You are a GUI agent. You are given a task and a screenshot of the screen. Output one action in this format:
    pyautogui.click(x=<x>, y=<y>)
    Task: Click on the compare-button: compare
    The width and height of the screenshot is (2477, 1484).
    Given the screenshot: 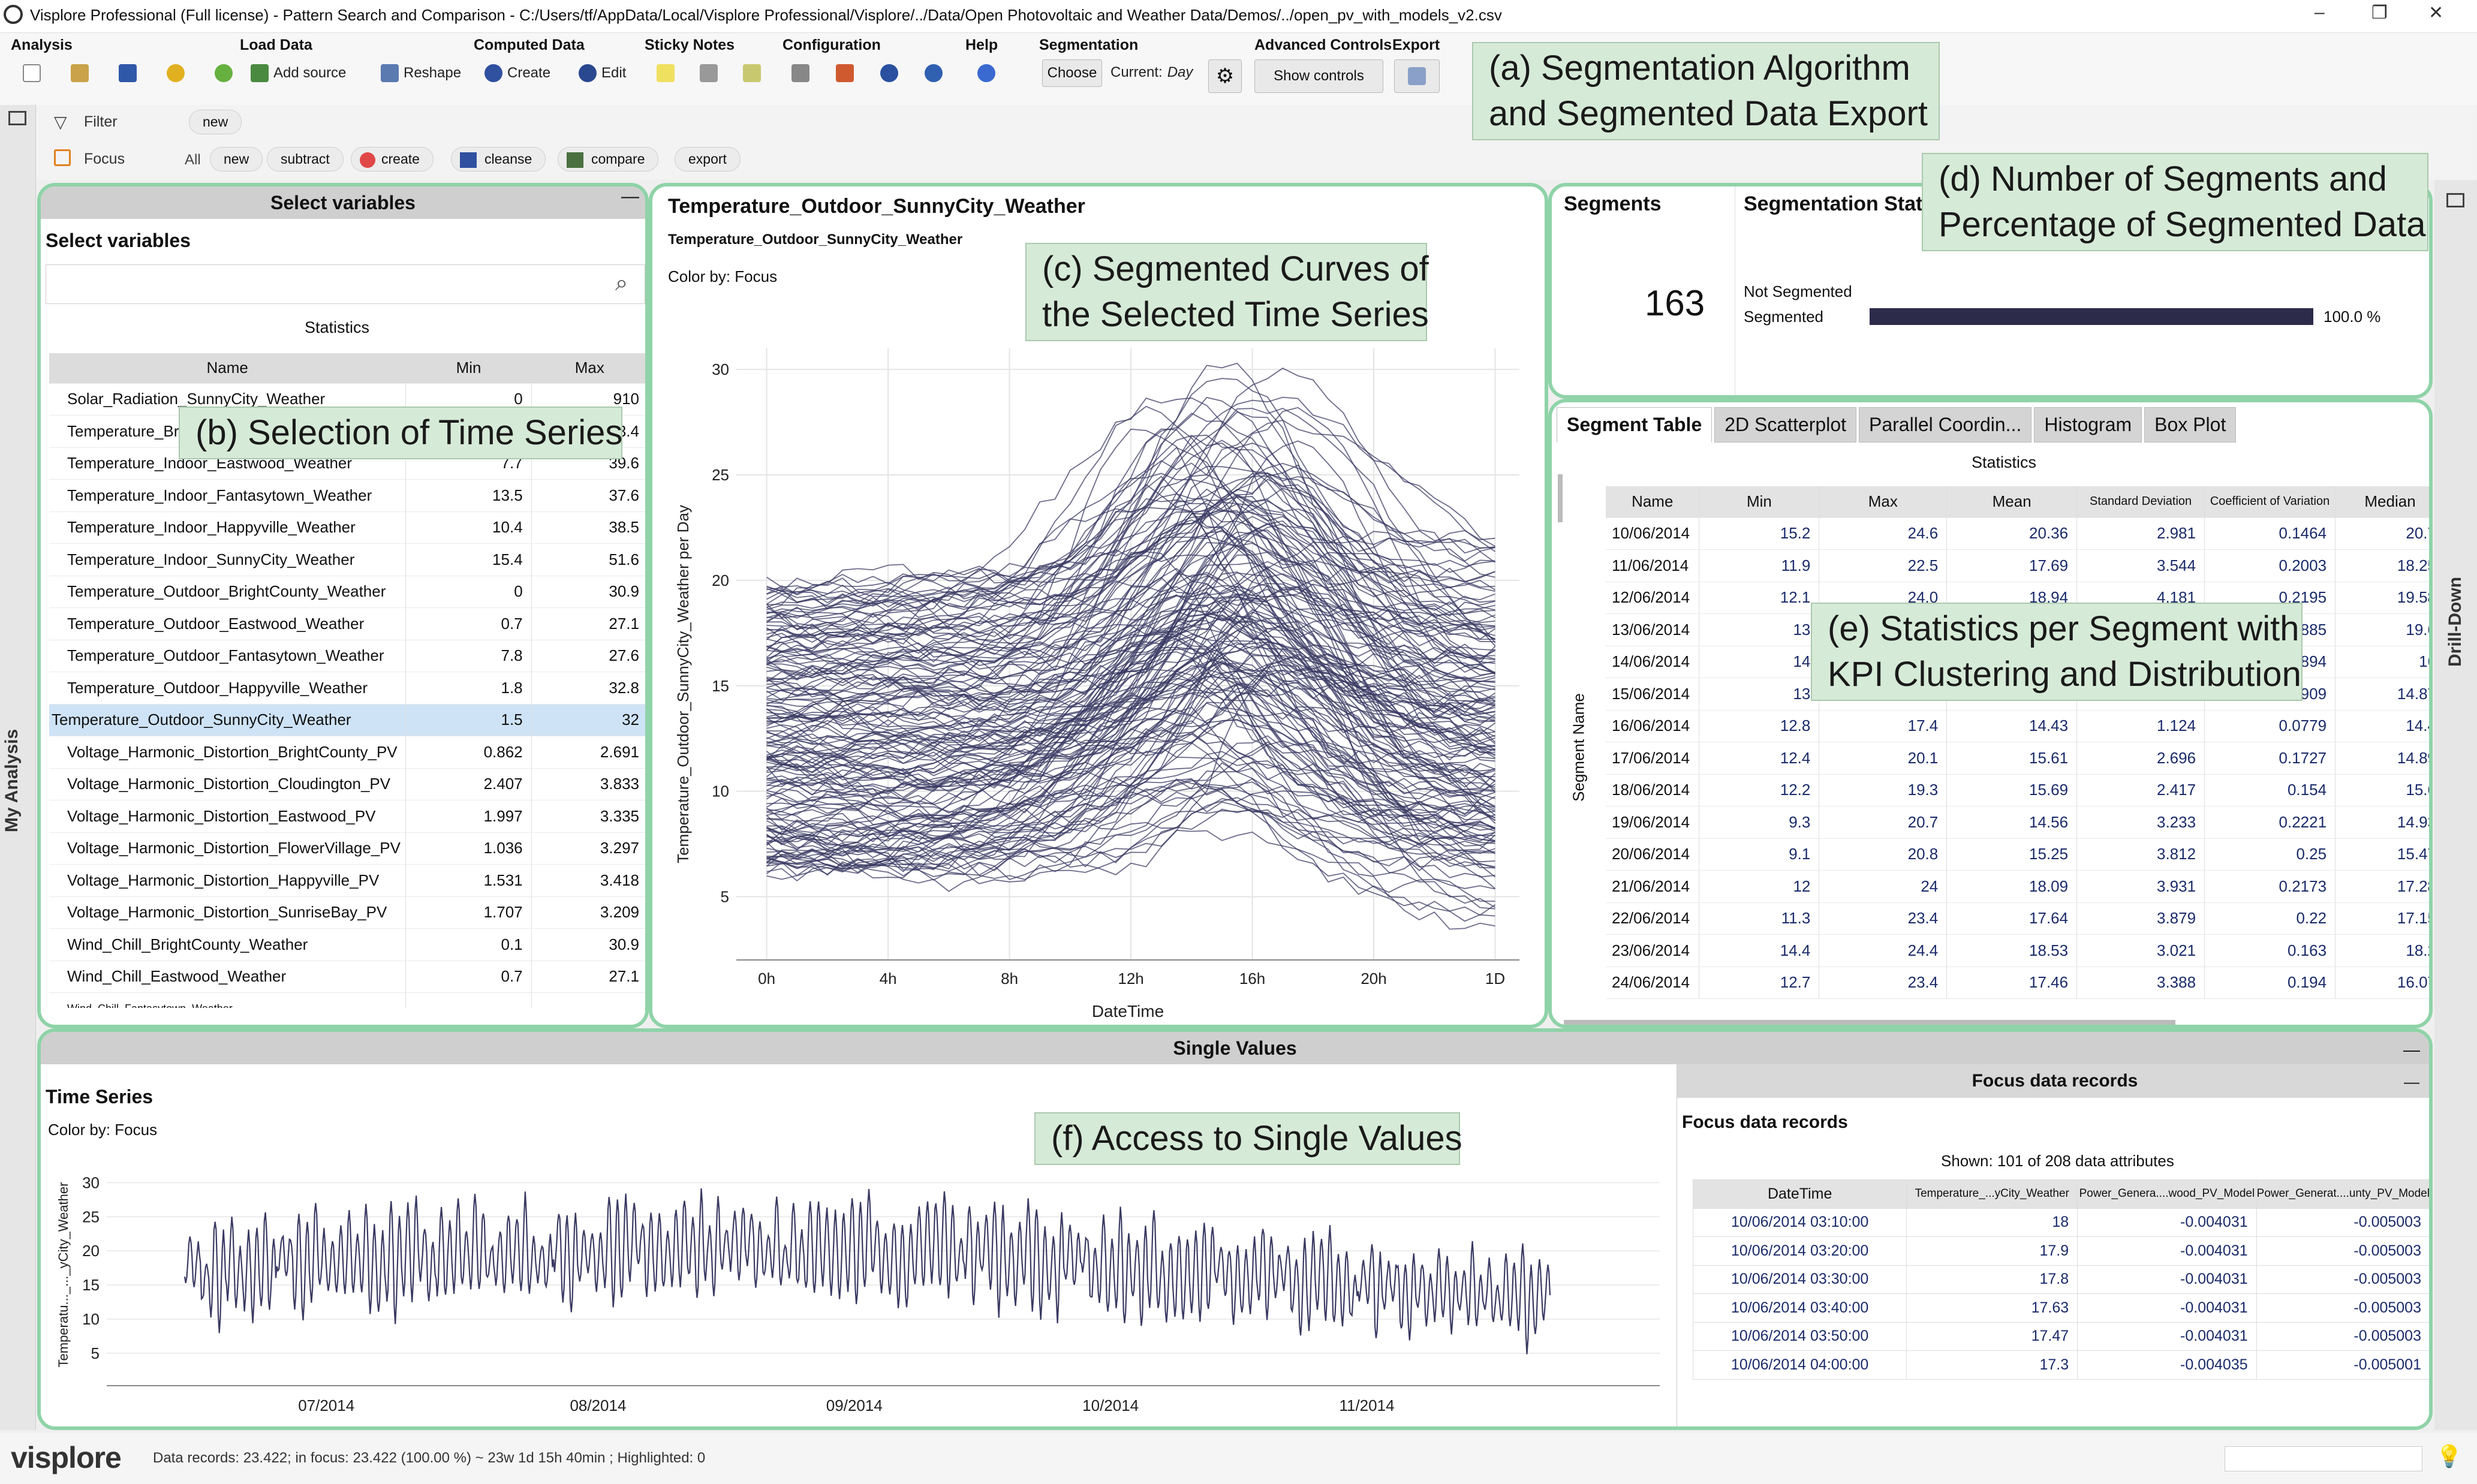 What is the action you would take?
    pyautogui.click(x=608, y=159)
    